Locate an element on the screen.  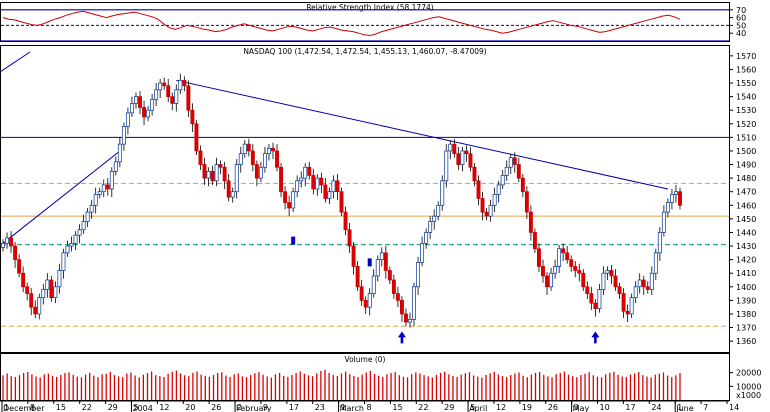
month-label-5: May is located at coordinates (581, 408).